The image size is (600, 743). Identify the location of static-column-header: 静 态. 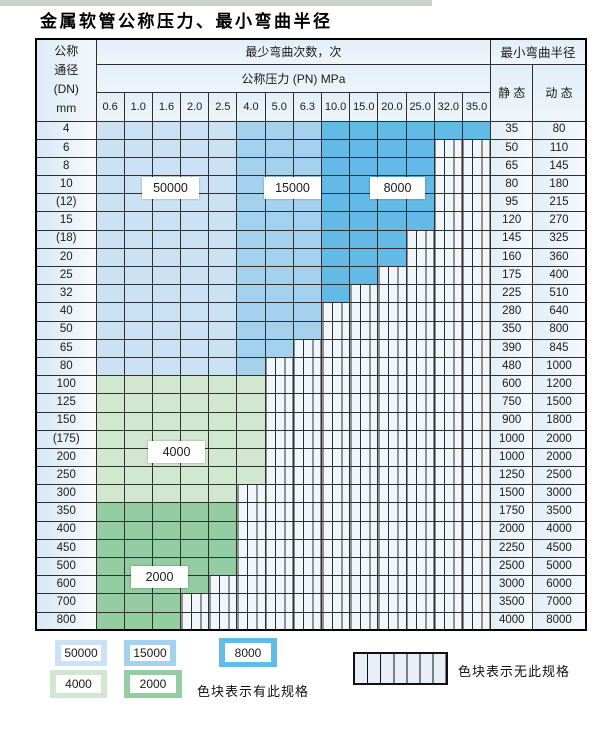
(512, 92).